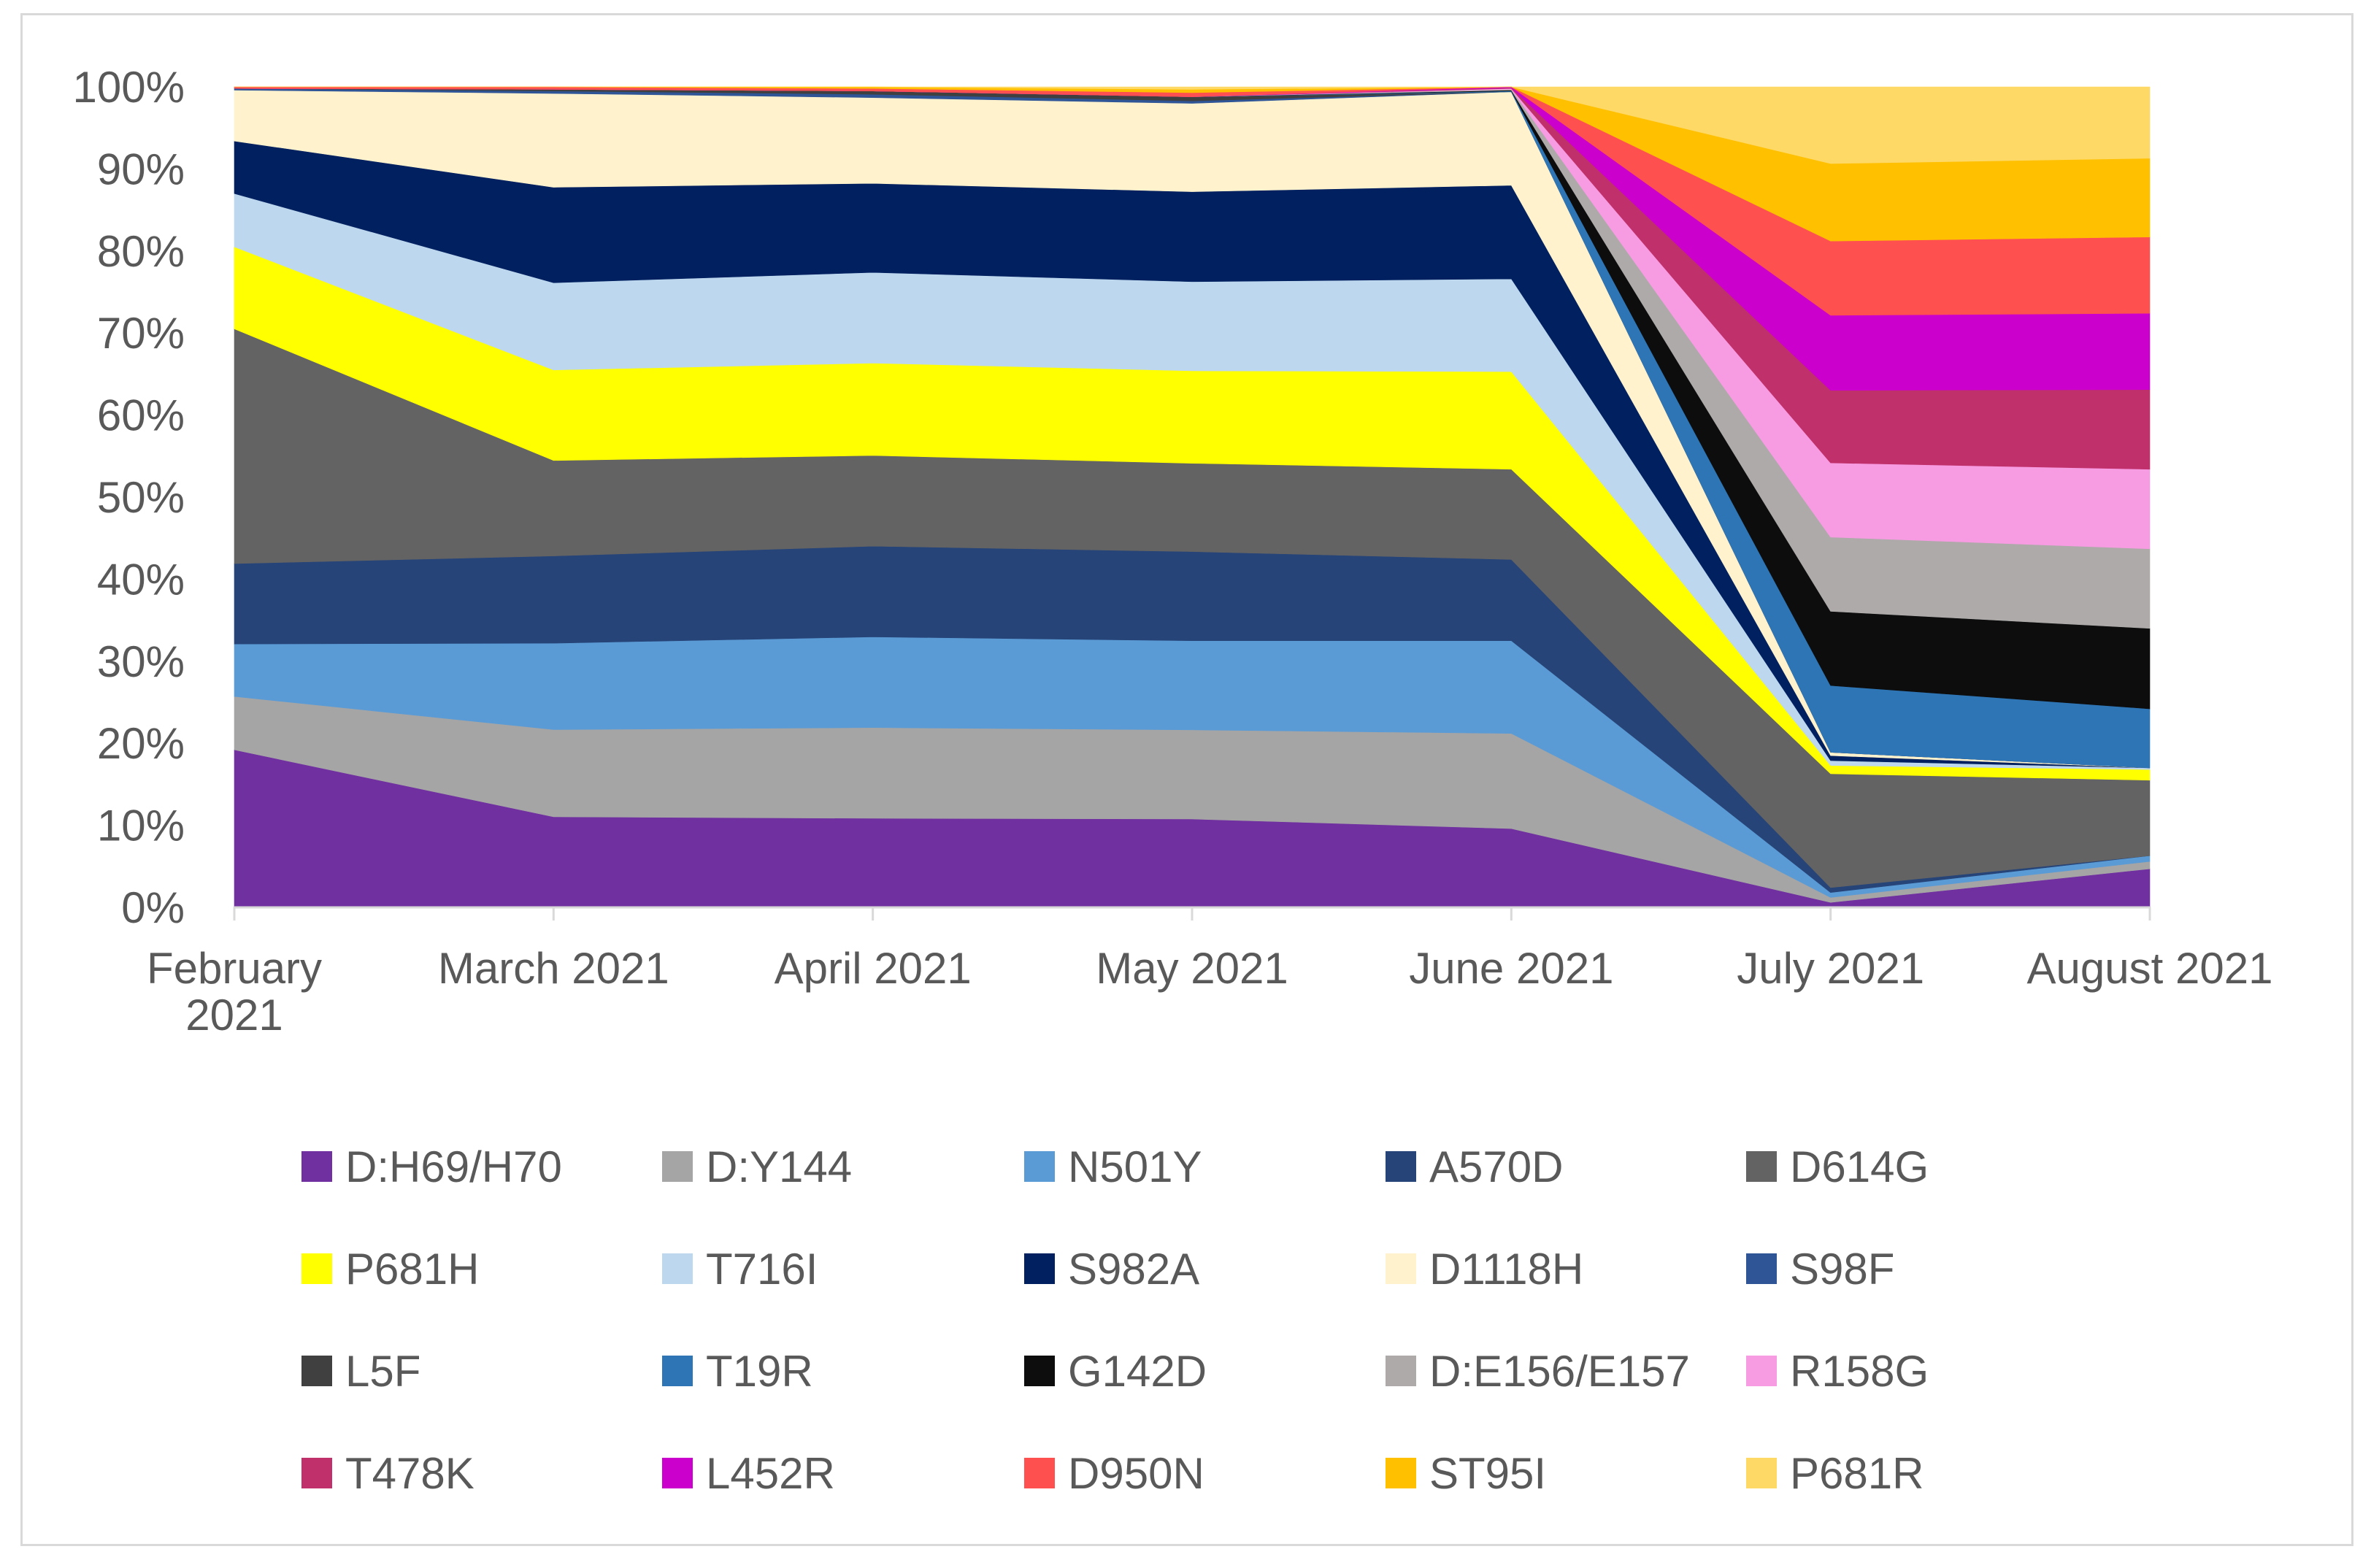 This screenshot has height=1568, width=2371. Describe the element at coordinates (141, 416) in the screenshot. I see `y-tick-label: 60%` at that location.